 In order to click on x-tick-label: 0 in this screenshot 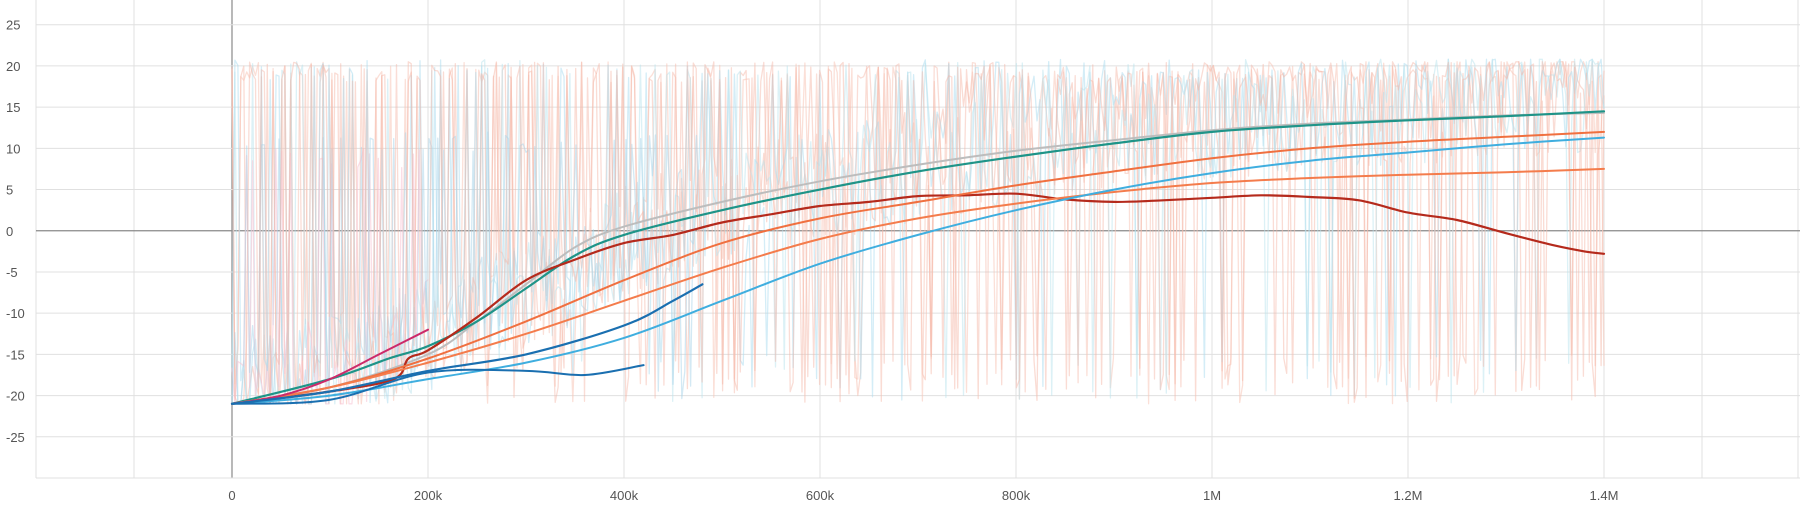, I will do `click(231, 495)`.